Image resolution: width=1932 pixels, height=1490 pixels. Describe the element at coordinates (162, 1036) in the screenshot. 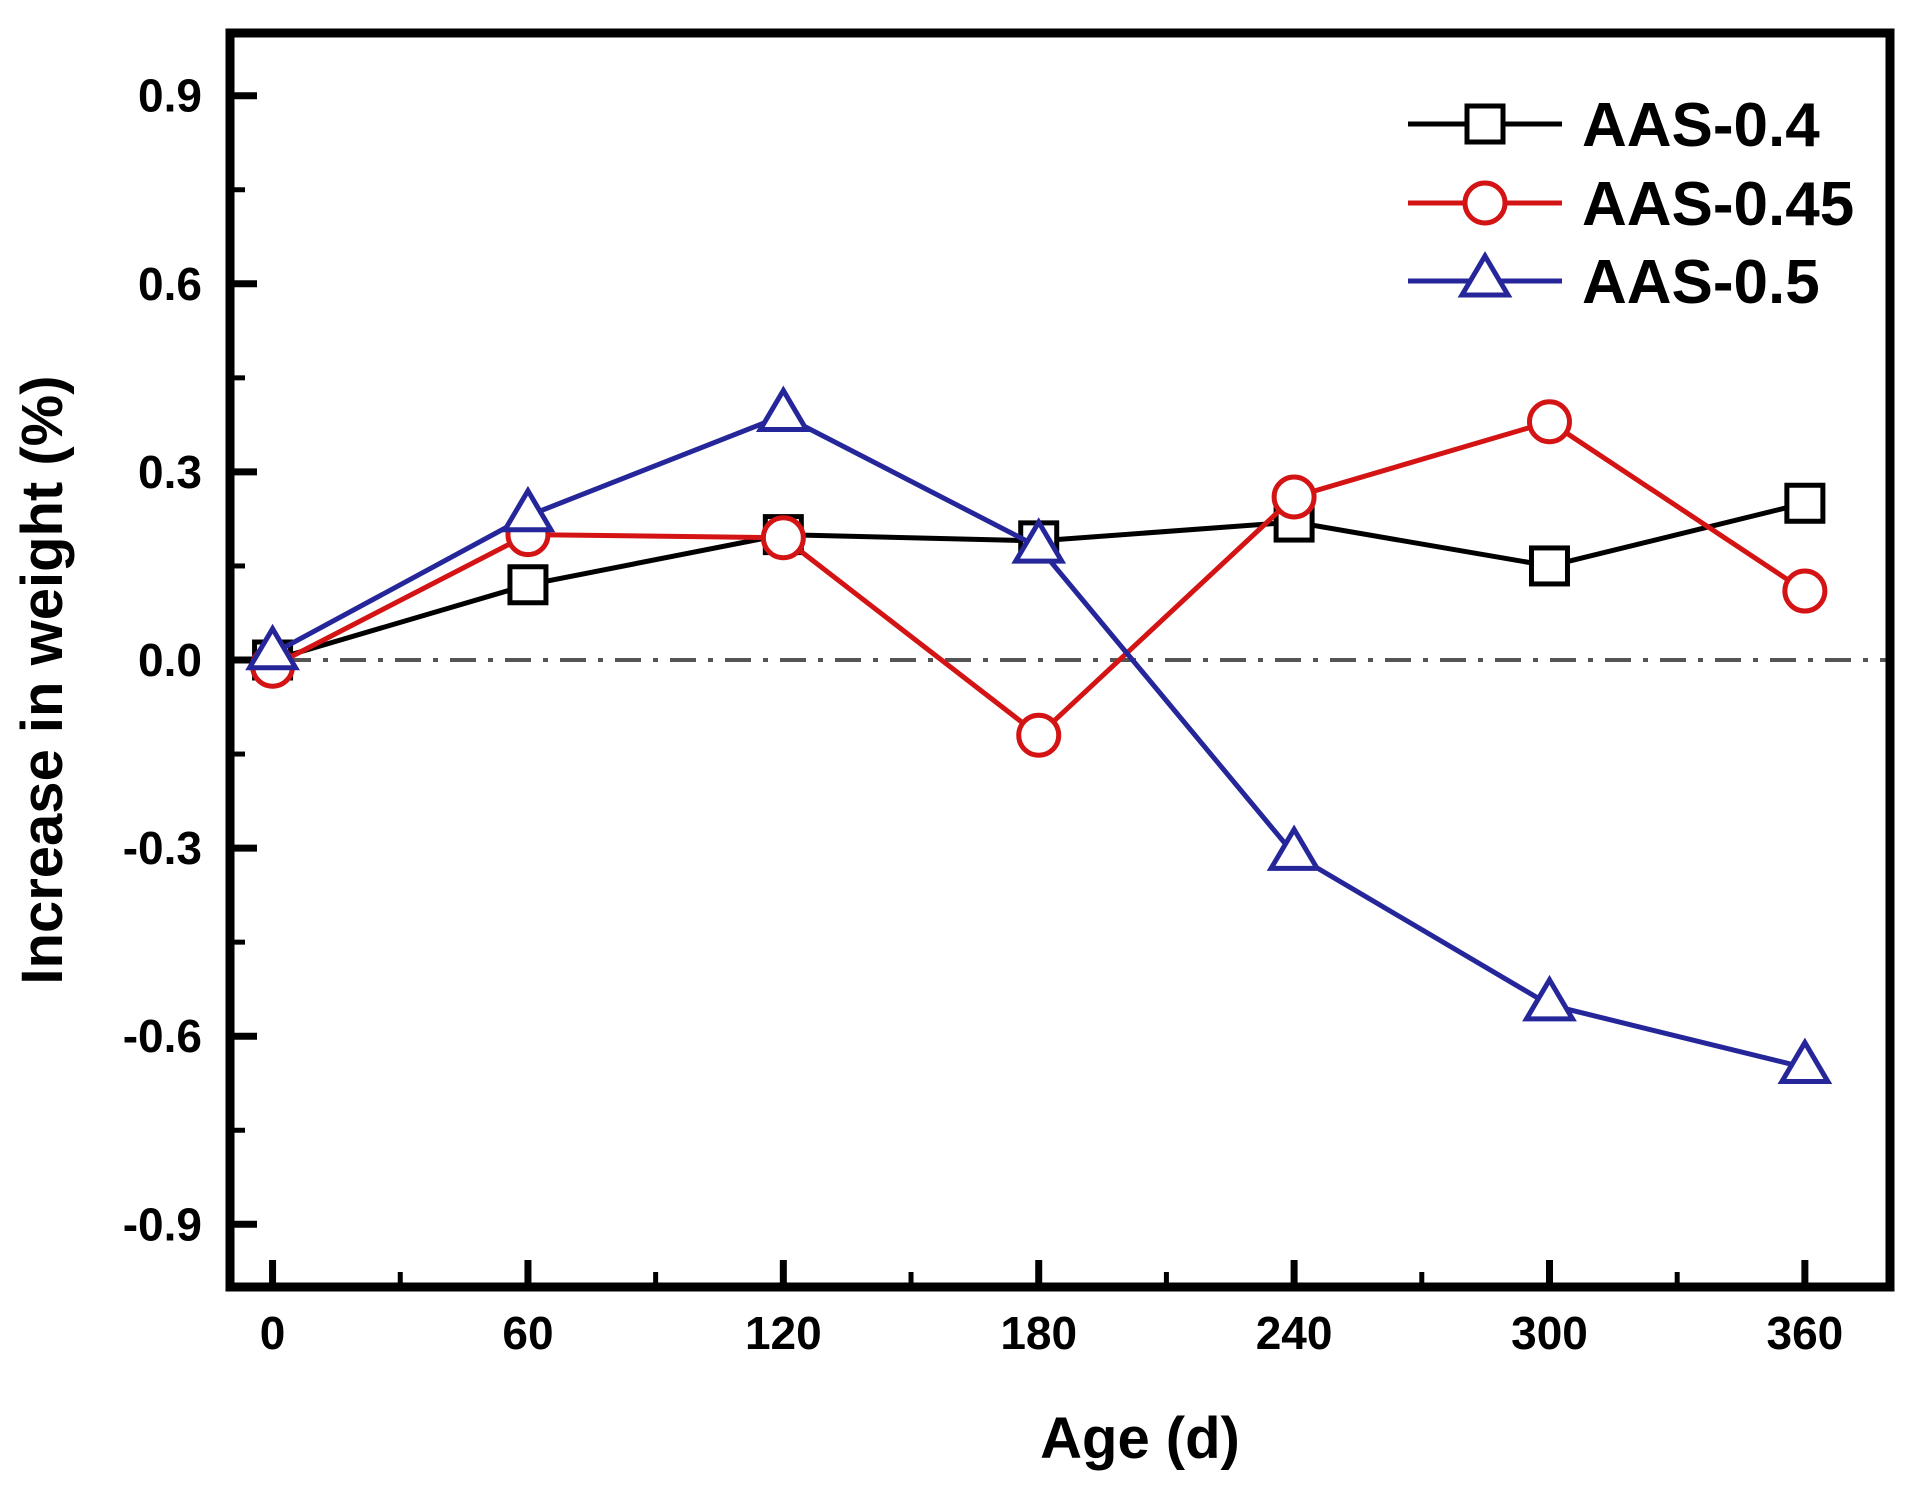

I see `y-axis-tick-label: -0.6` at that location.